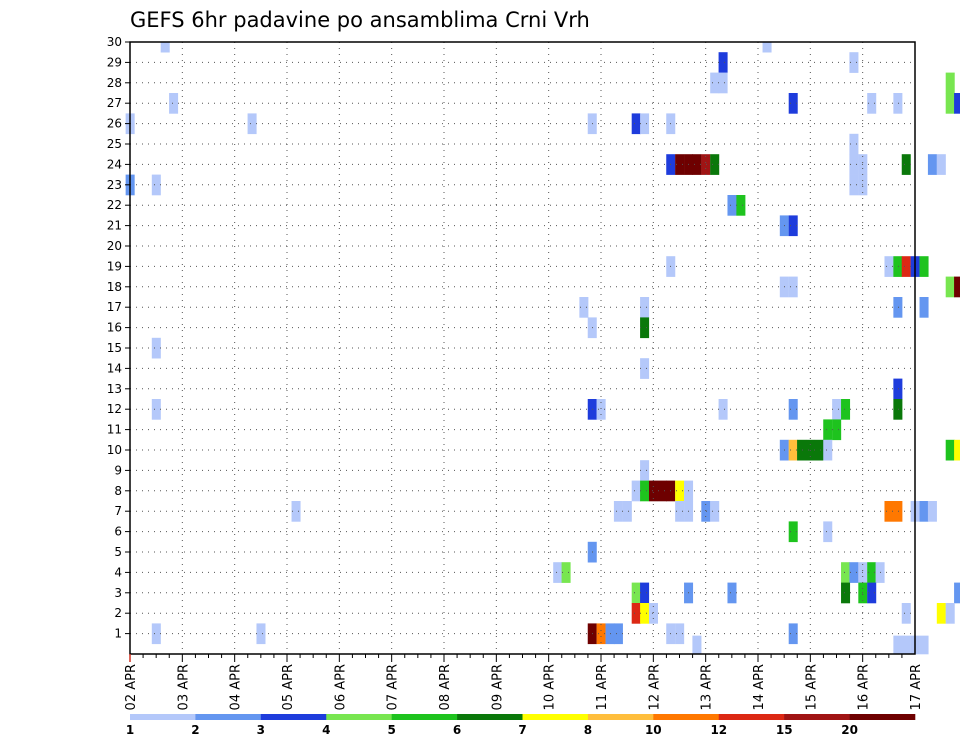 The height and width of the screenshot is (742, 960). I want to click on y-tick-label: 10, so click(114, 450).